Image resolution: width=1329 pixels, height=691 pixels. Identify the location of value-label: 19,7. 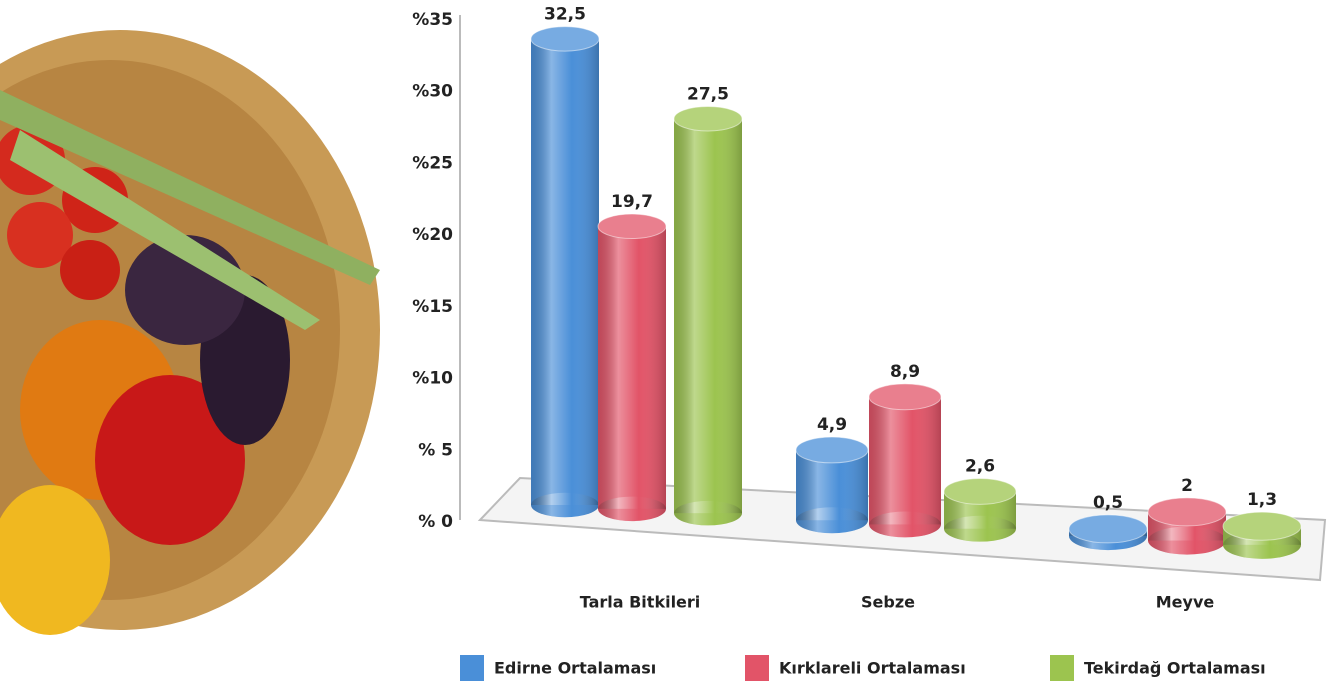
(632, 202).